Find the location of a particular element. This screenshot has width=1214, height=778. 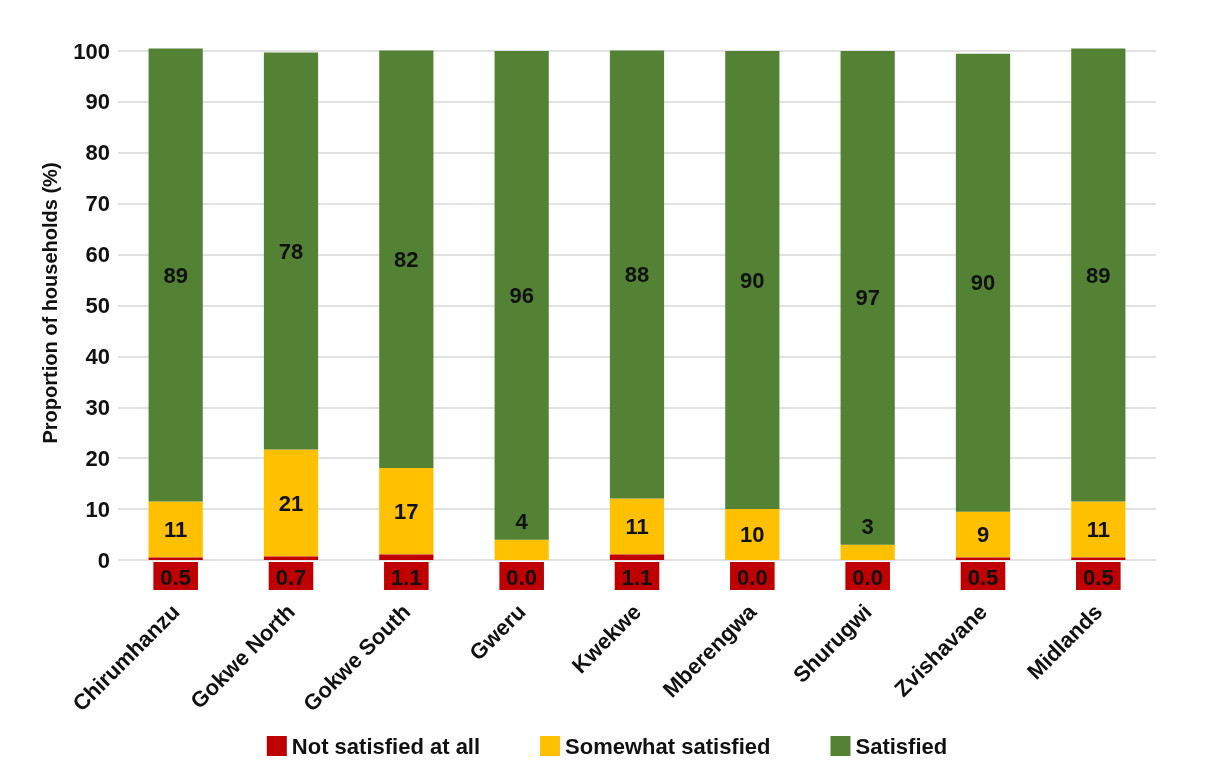

y-tick-label: 40 is located at coordinates (97, 356).